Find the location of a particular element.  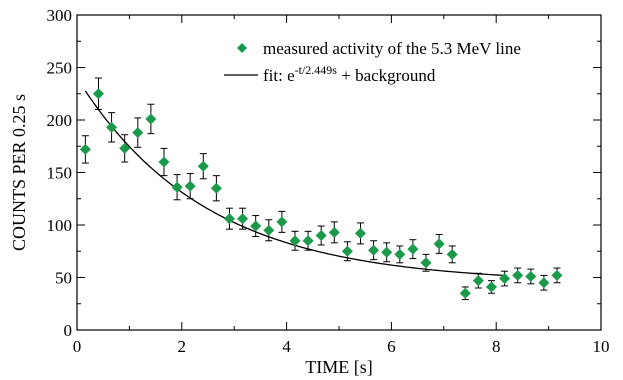

legend-marker-measured is located at coordinates (242, 48).